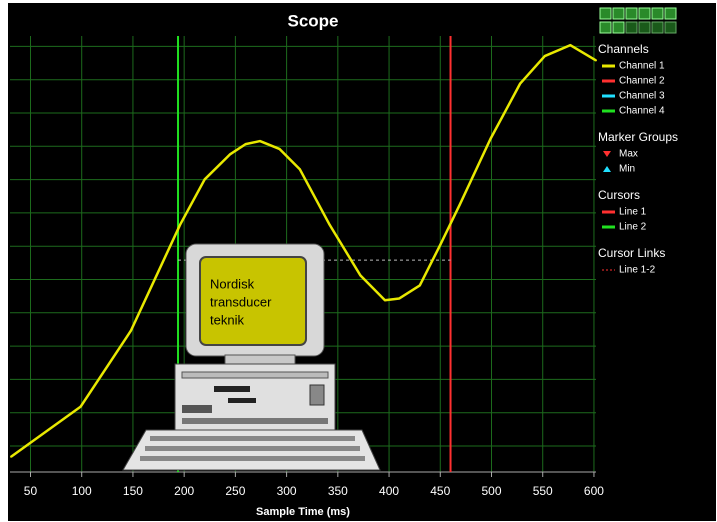  I want to click on x-tick-label: 500, so click(491, 491).